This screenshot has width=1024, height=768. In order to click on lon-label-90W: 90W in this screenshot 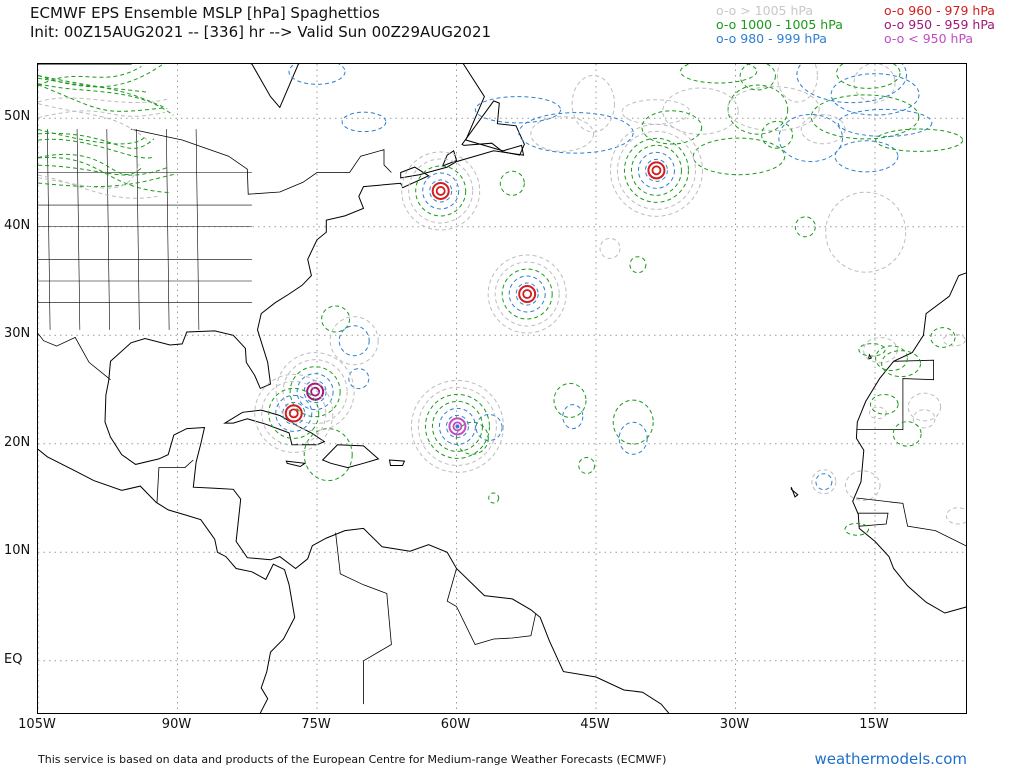, I will do `click(176, 724)`.